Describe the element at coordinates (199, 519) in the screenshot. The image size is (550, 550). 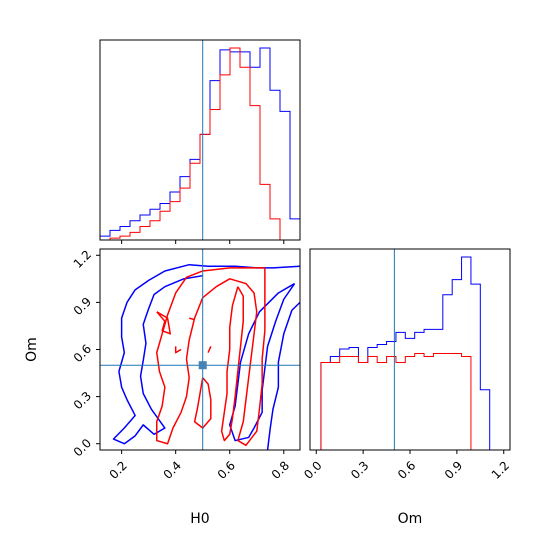
I see `x-axis-label-H0: H0` at that location.